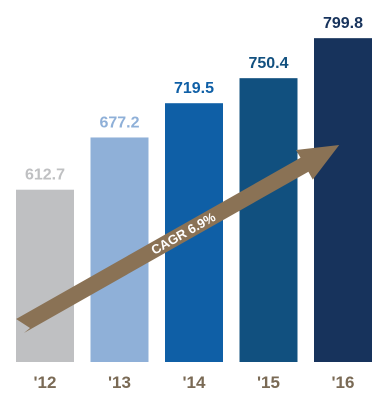 The image size is (378, 396). I want to click on x-tick-label-2: '14, so click(194, 382).